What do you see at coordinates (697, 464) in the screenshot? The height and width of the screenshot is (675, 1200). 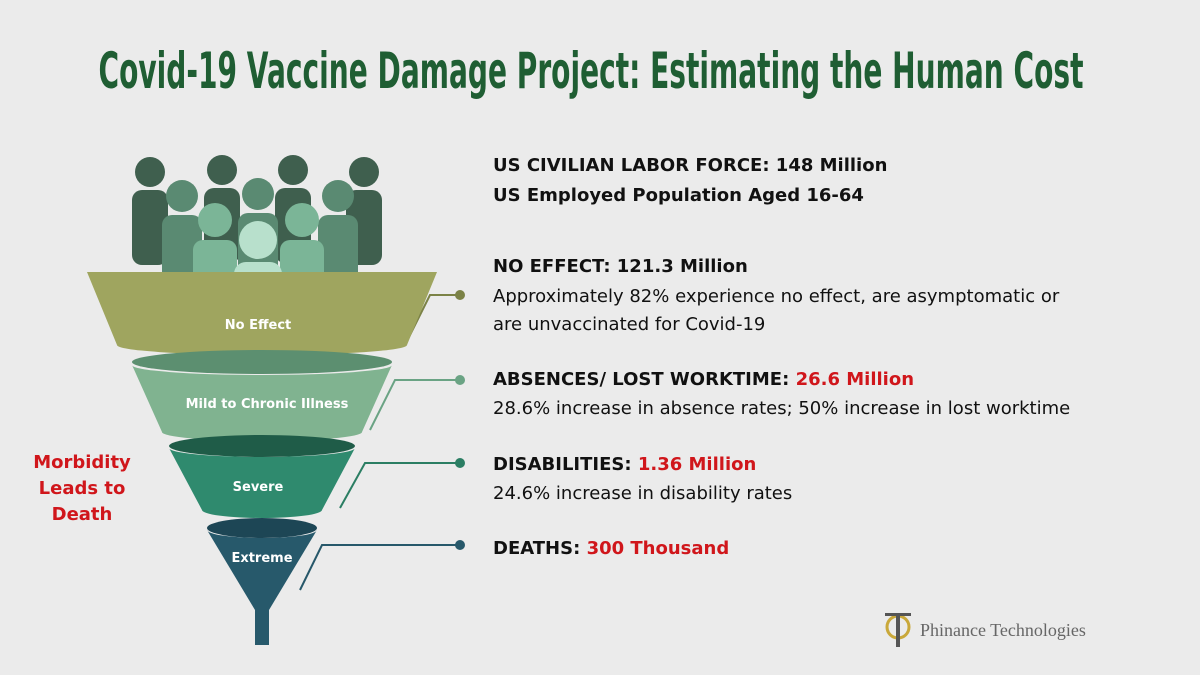 I see `detail-value: 1.36 Million` at bounding box center [697, 464].